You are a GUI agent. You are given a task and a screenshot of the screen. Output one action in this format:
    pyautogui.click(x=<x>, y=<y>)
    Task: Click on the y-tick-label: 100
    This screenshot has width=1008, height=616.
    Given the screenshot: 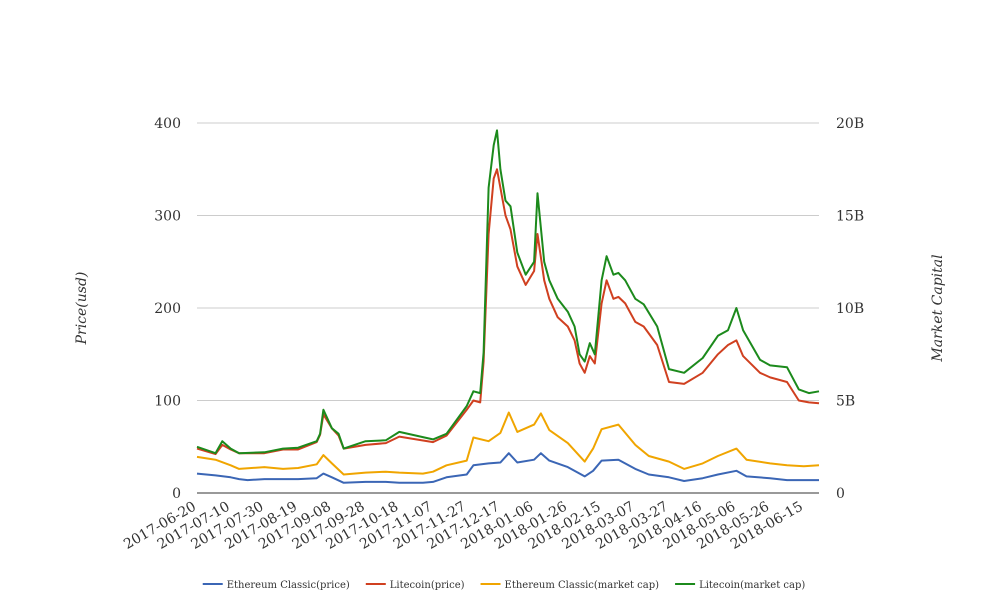 What is the action you would take?
    pyautogui.click(x=167, y=402)
    